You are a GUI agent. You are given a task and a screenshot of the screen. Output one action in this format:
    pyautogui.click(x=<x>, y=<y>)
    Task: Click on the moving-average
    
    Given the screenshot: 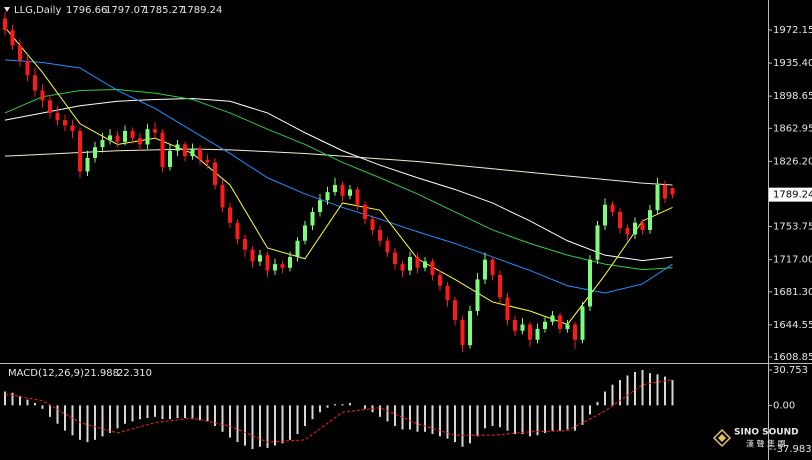 What is the action you would take?
    pyautogui.click(x=338, y=167)
    